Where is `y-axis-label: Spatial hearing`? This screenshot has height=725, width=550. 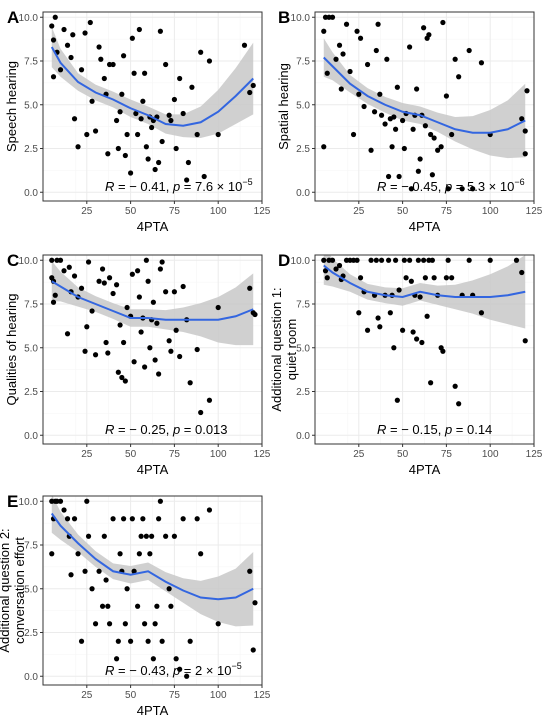 y-axis-label: Spatial hearing is located at coordinates (283, 106).